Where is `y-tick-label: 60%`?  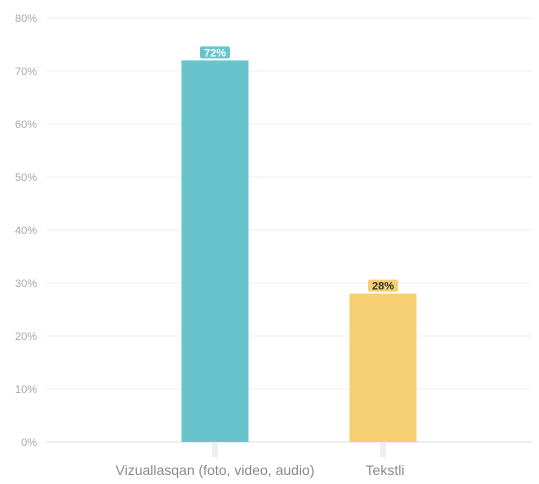
y-tick-label: 60% is located at coordinates (26, 125).